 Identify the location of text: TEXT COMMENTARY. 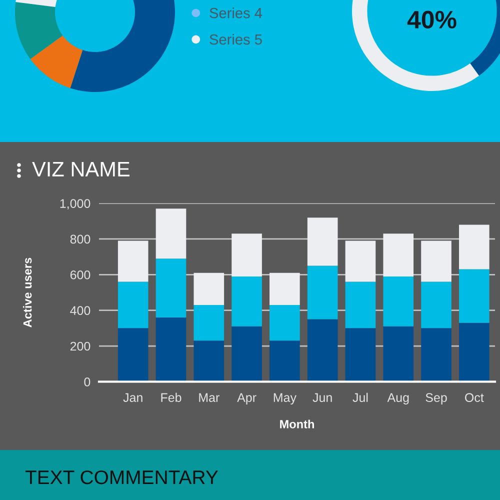
(121, 477).